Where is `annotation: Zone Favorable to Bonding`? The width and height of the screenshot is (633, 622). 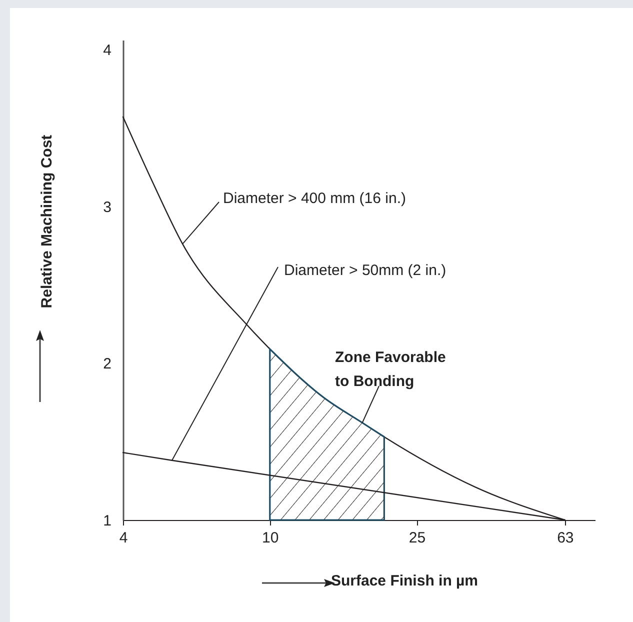
annotation: Zone Favorable to Bonding is located at coordinates (390, 369).